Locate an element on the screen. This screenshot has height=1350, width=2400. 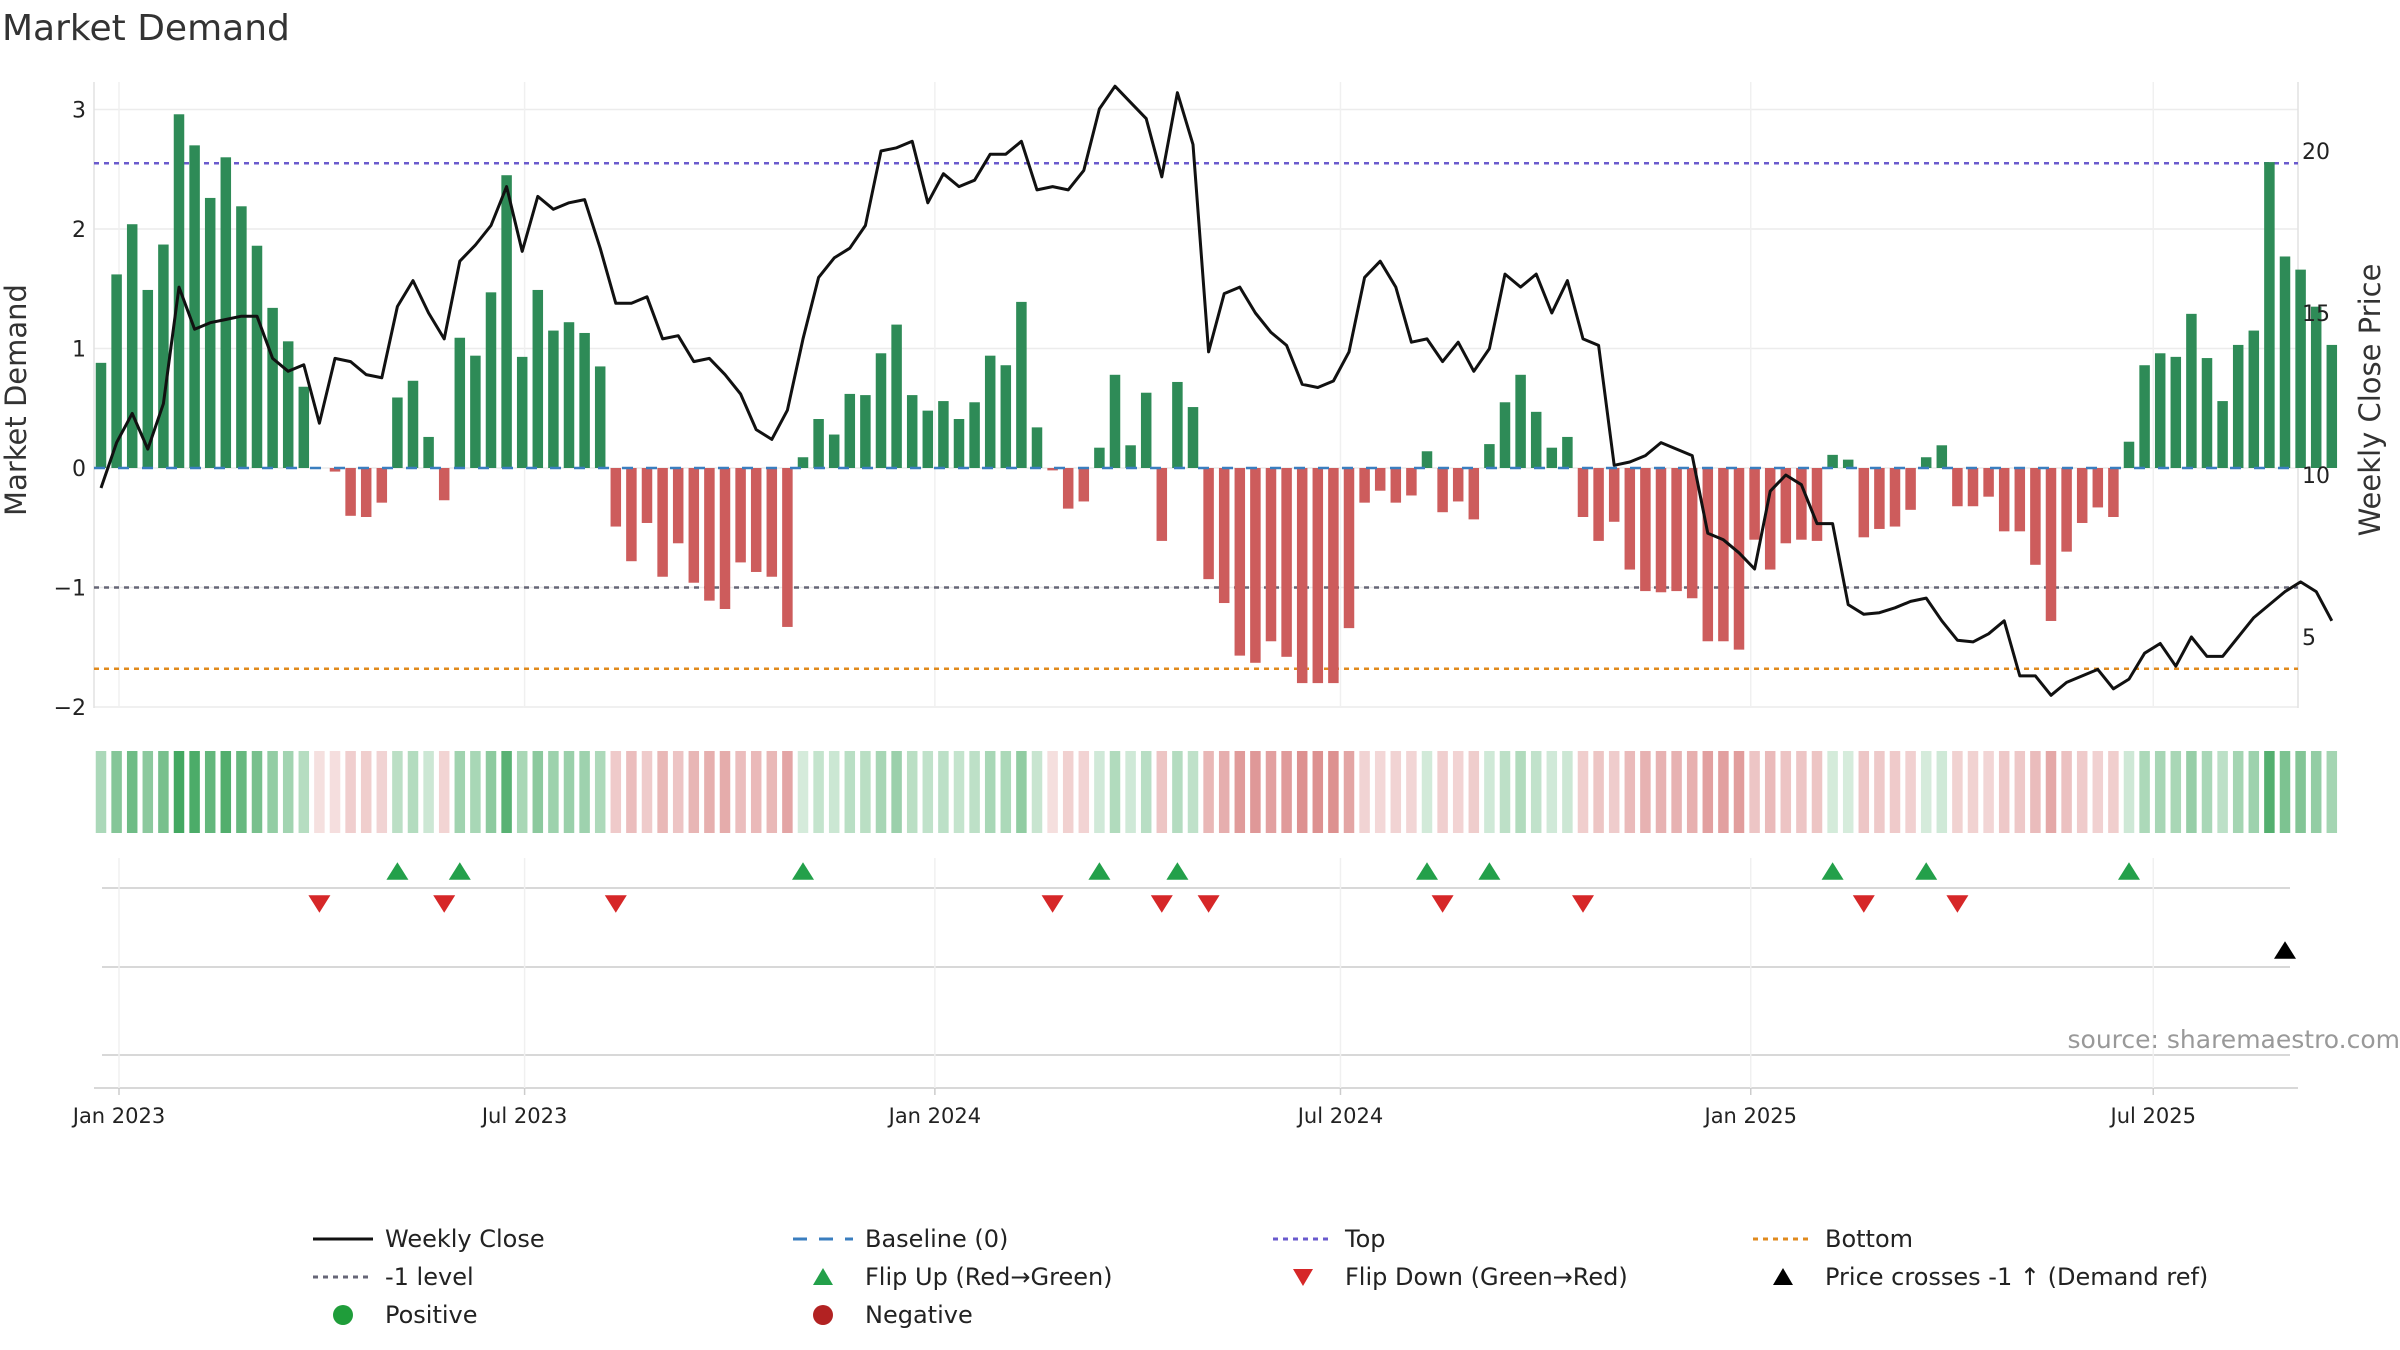
demand-heat-strip is located at coordinates (1216, 792).